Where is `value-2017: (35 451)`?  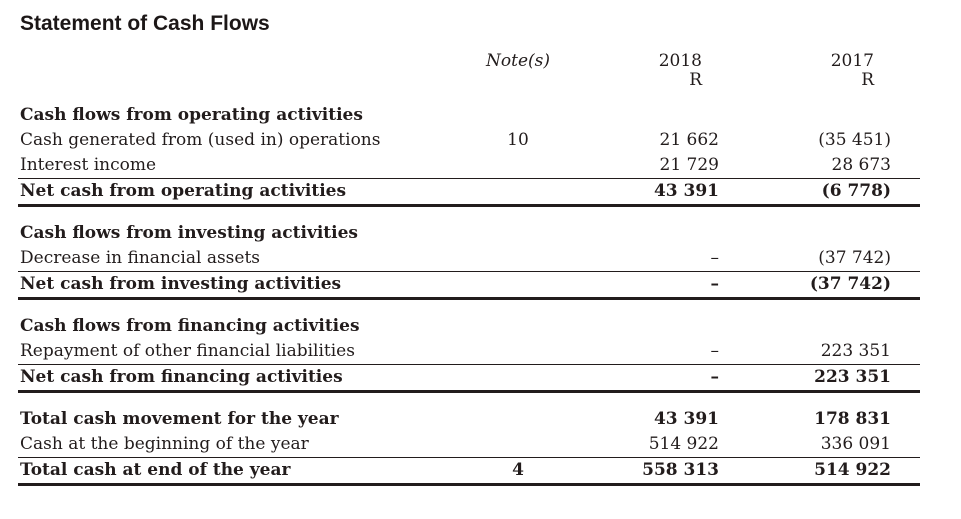
value-2017: (35 451) is located at coordinates (854, 140).